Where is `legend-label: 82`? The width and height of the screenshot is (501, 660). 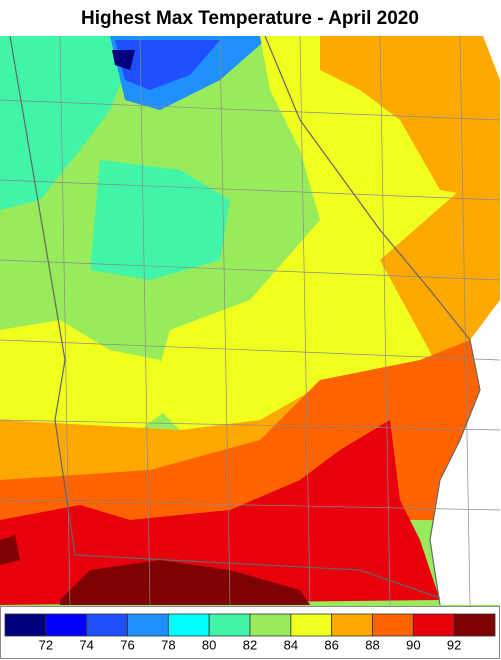 legend-label: 82 is located at coordinates (250, 644).